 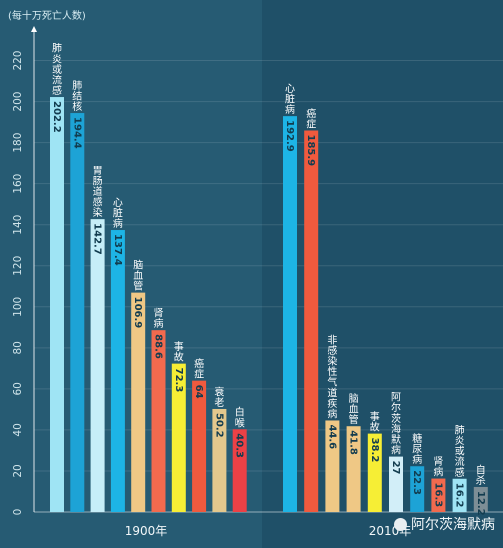 I want to click on bar-value-label: 72.3, so click(x=178, y=380).